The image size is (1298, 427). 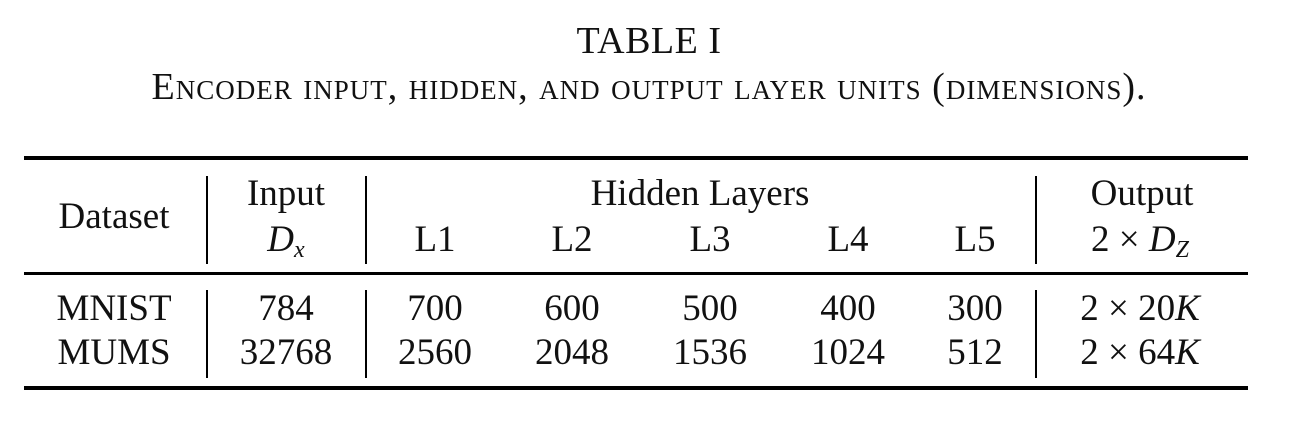 I want to click on row-hidden-l4: 1024, so click(x=848, y=352).